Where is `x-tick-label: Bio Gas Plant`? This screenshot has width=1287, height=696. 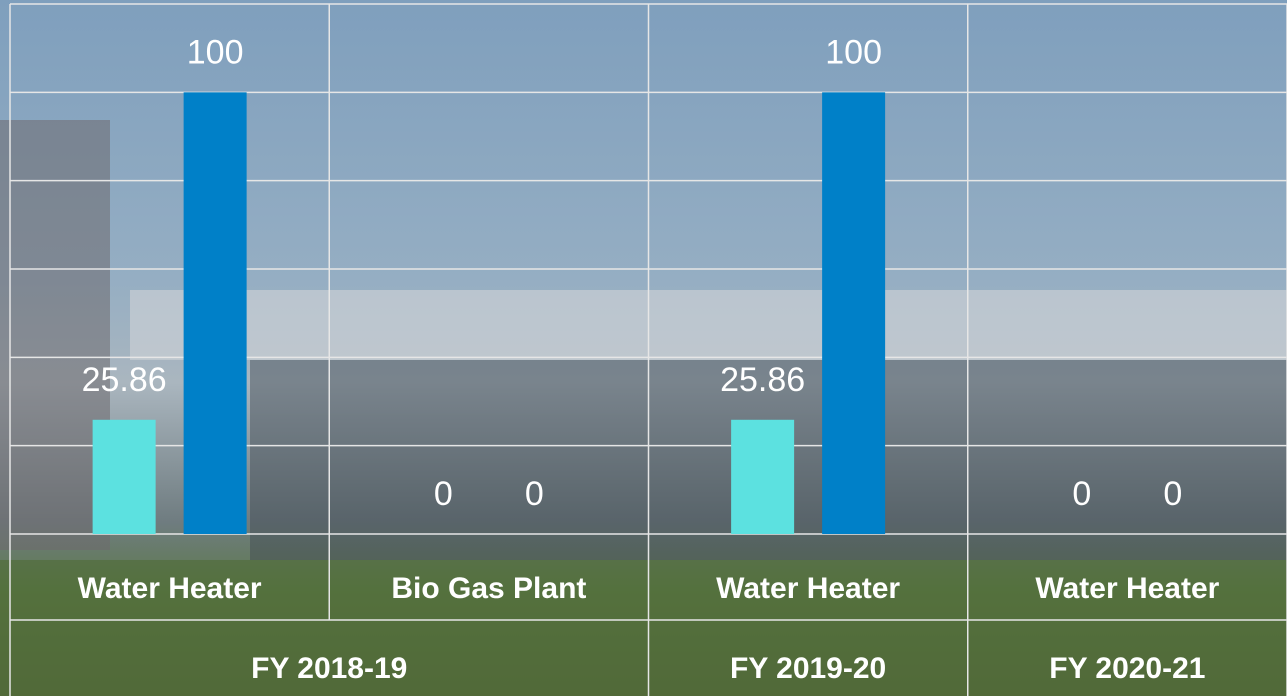
x-tick-label: Bio Gas Plant is located at coordinates (488, 588).